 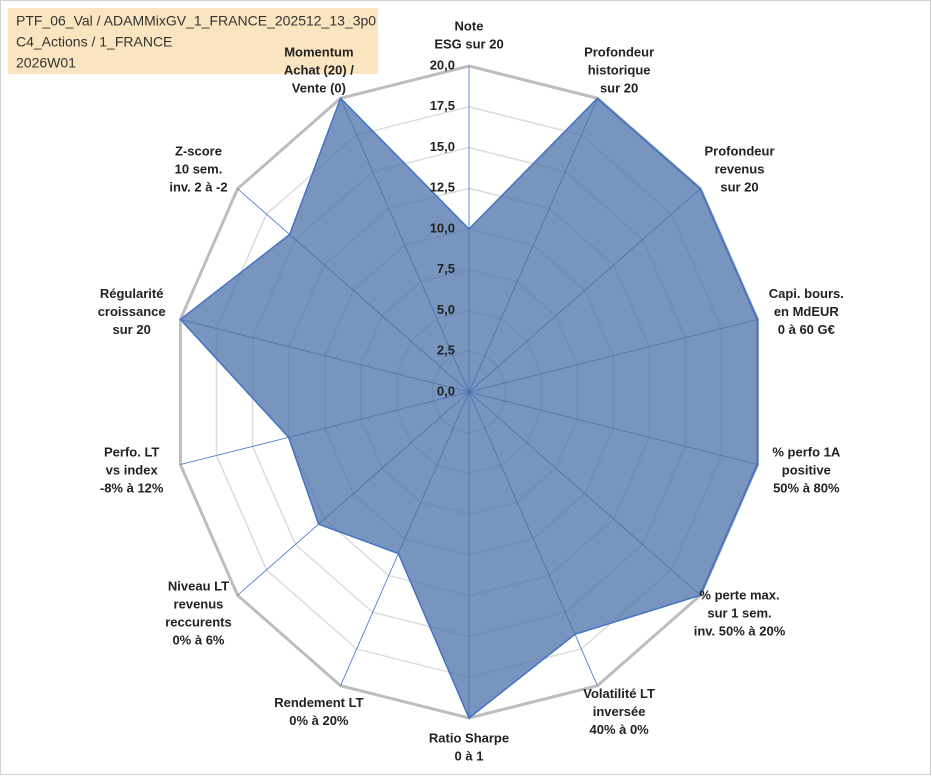 What do you see at coordinates (199, 168) in the screenshot?
I see `axis-label: 10 sem.` at bounding box center [199, 168].